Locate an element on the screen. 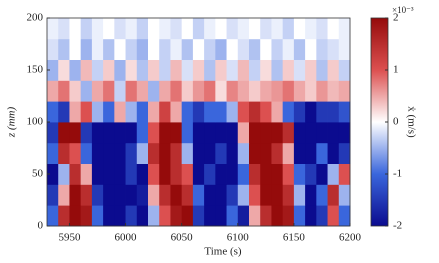 The height and width of the screenshot is (263, 439). x-axis-label: Time (s) is located at coordinates (223, 252).